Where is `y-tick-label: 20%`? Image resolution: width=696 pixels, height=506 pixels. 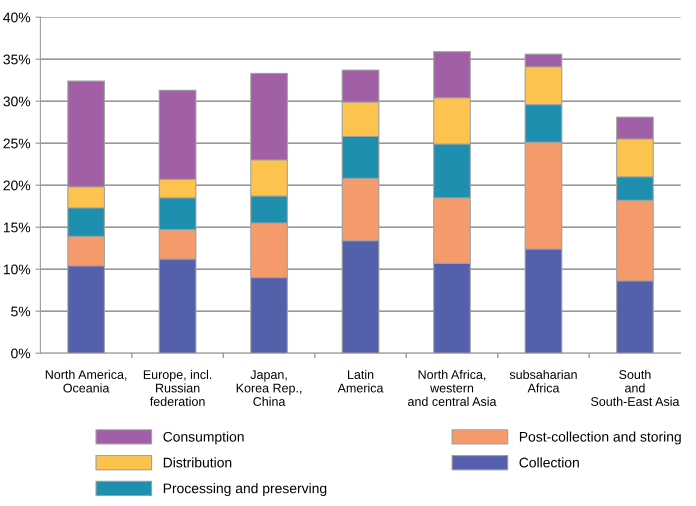
y-tick-label: 20% is located at coordinates (17, 185).